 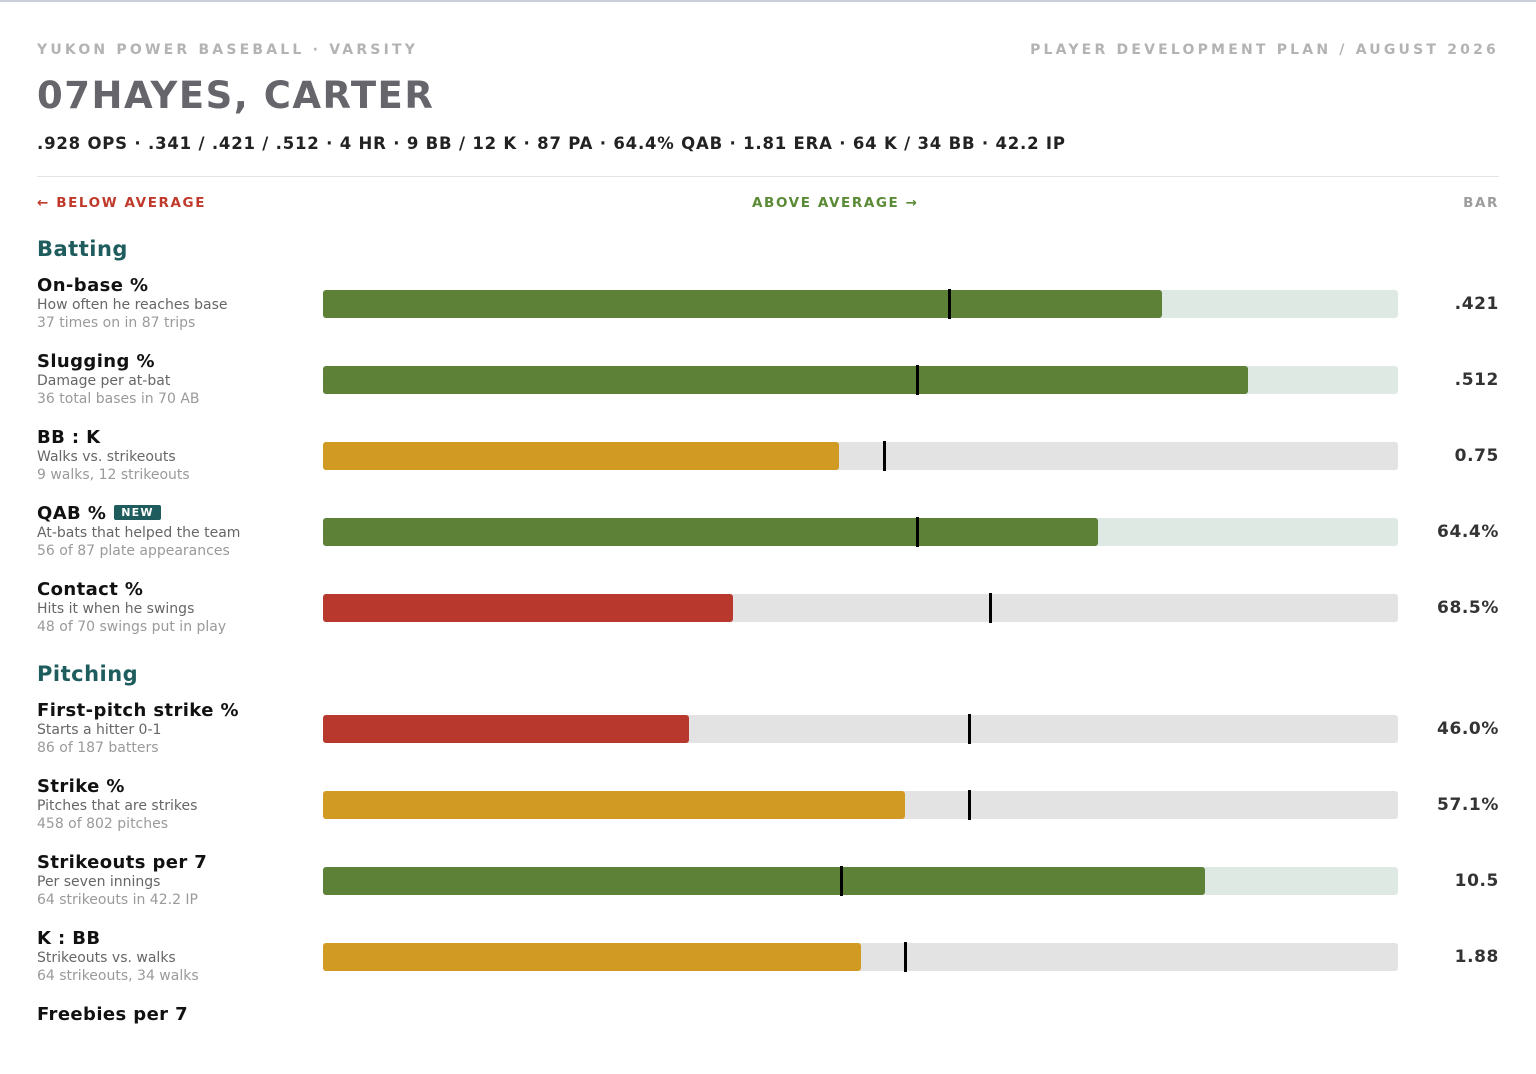 What do you see at coordinates (1264, 50) in the screenshot?
I see `plan-label: PLAYER DEVELOPMENT PLAN / AUGUST 2026` at bounding box center [1264, 50].